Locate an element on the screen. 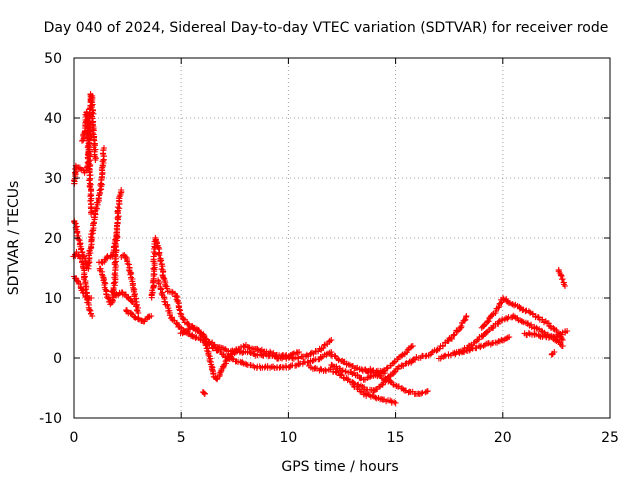  x-tick-label: 15 is located at coordinates (396, 438).